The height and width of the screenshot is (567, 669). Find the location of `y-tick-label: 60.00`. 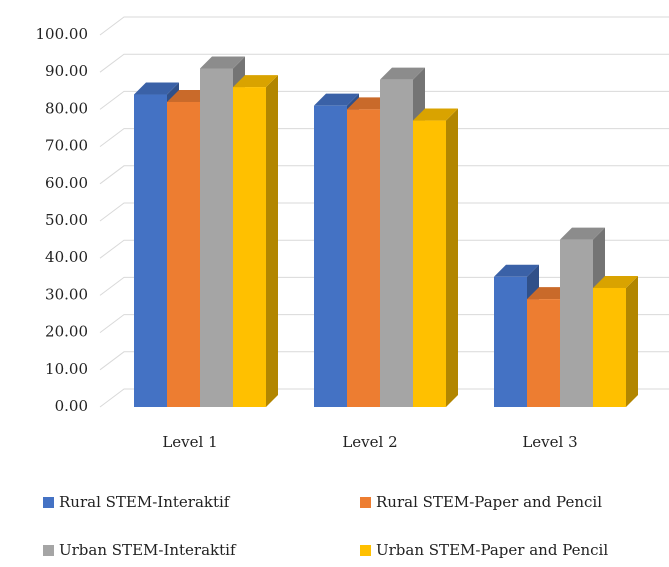

y-tick-label: 60.00 is located at coordinates (66, 183).